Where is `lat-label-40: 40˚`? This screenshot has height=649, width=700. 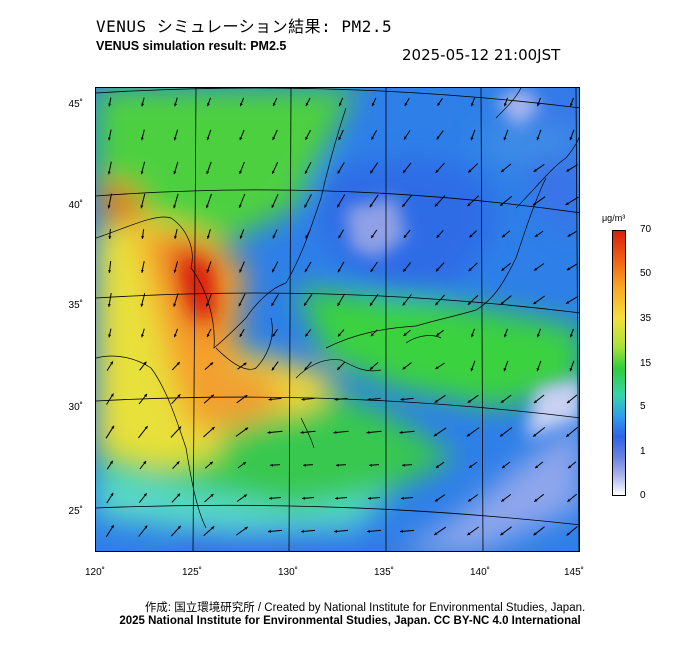
lat-label-40: 40˚ is located at coordinates (75, 205).